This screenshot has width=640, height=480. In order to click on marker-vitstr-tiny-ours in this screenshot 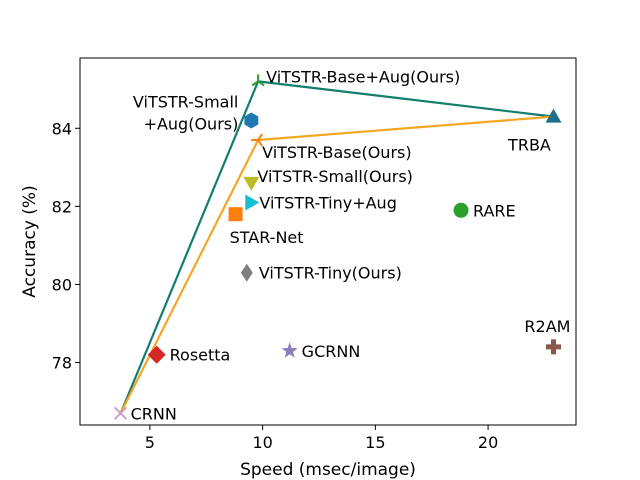, I will do `click(246, 272)`.